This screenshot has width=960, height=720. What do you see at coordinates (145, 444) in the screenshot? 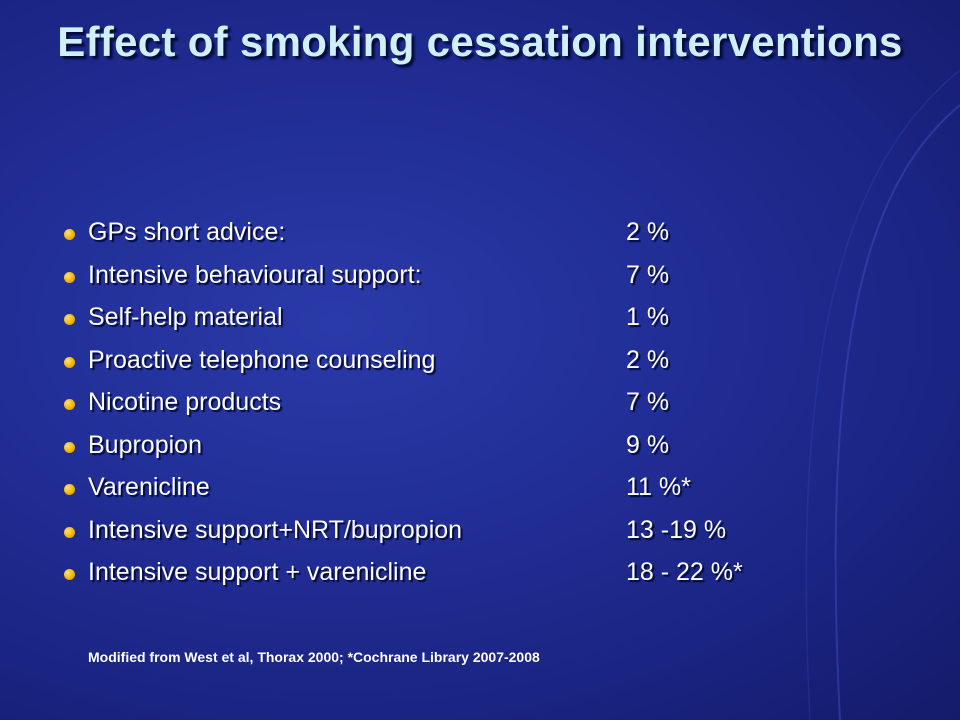
I see `intervention-label: Bupropion` at bounding box center [145, 444].